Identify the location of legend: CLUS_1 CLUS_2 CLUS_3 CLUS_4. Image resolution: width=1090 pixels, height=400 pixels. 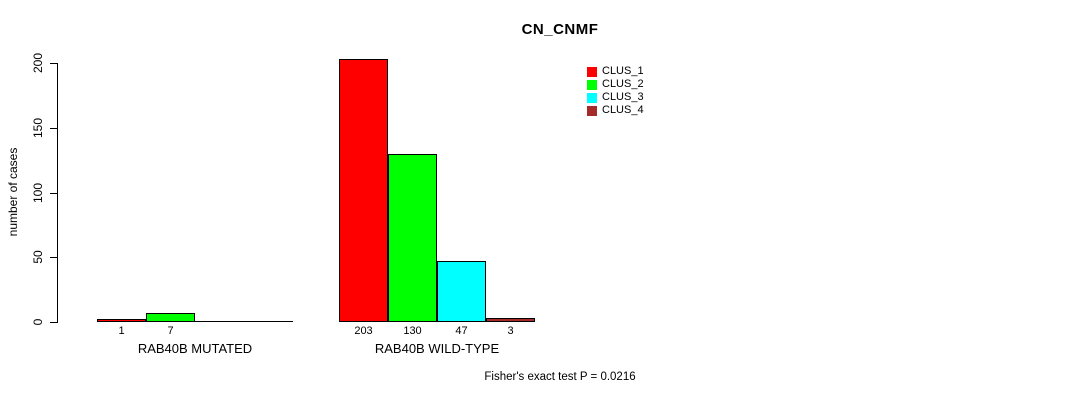
(615, 91).